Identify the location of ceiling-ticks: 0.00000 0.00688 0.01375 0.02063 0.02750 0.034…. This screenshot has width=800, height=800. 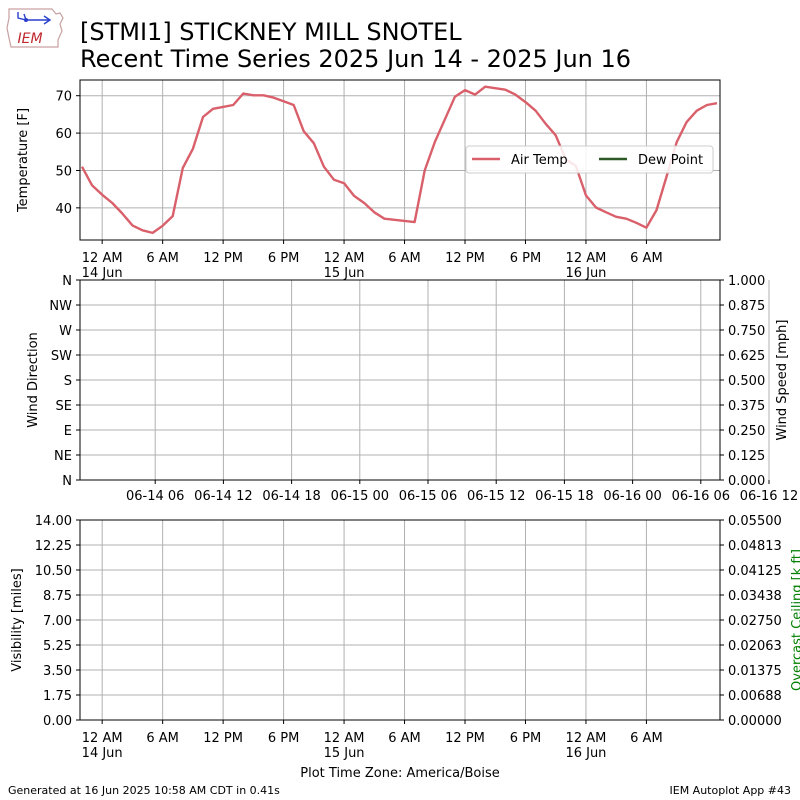
(751, 621).